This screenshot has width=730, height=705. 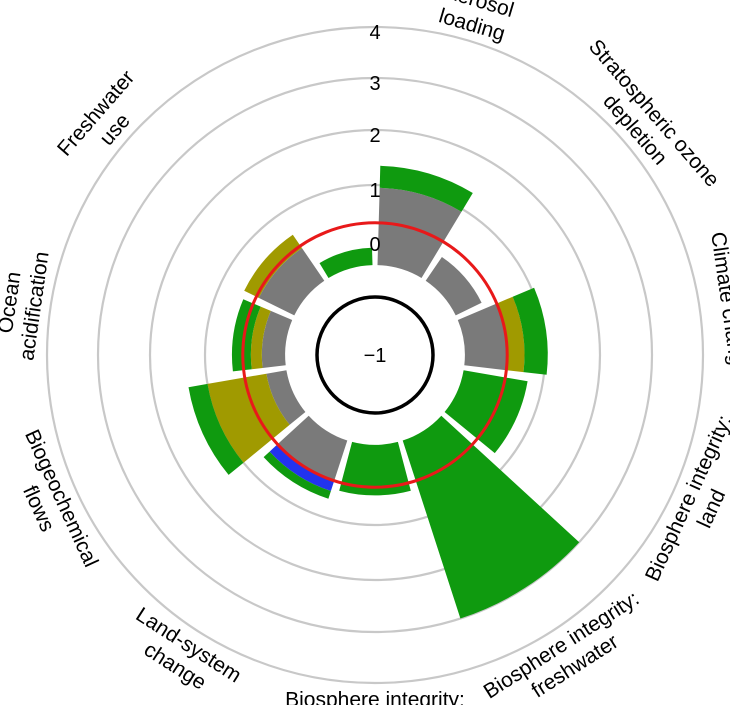 I want to click on ring-tick-label: 4, so click(x=374, y=33).